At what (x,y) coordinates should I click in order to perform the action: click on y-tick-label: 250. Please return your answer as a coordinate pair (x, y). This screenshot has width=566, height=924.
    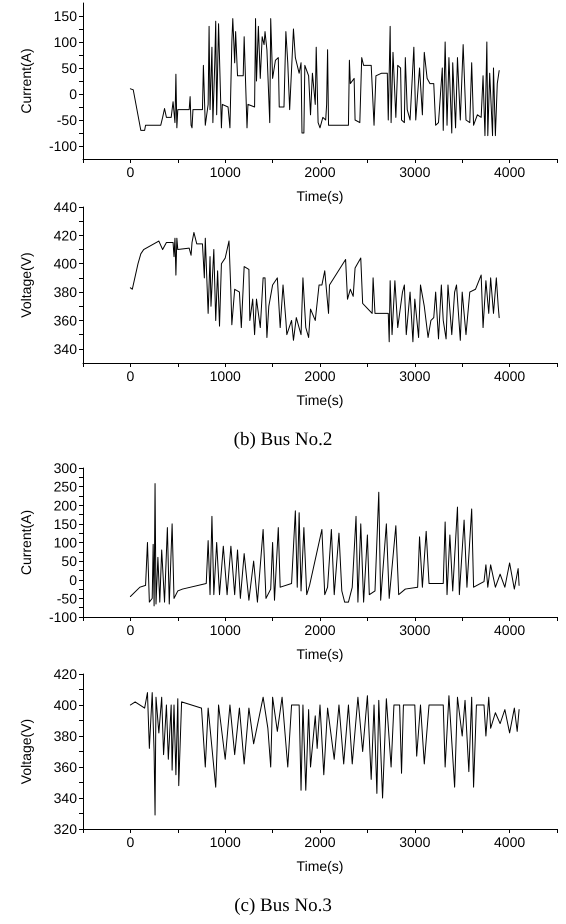
    Looking at the image, I should click on (66, 486).